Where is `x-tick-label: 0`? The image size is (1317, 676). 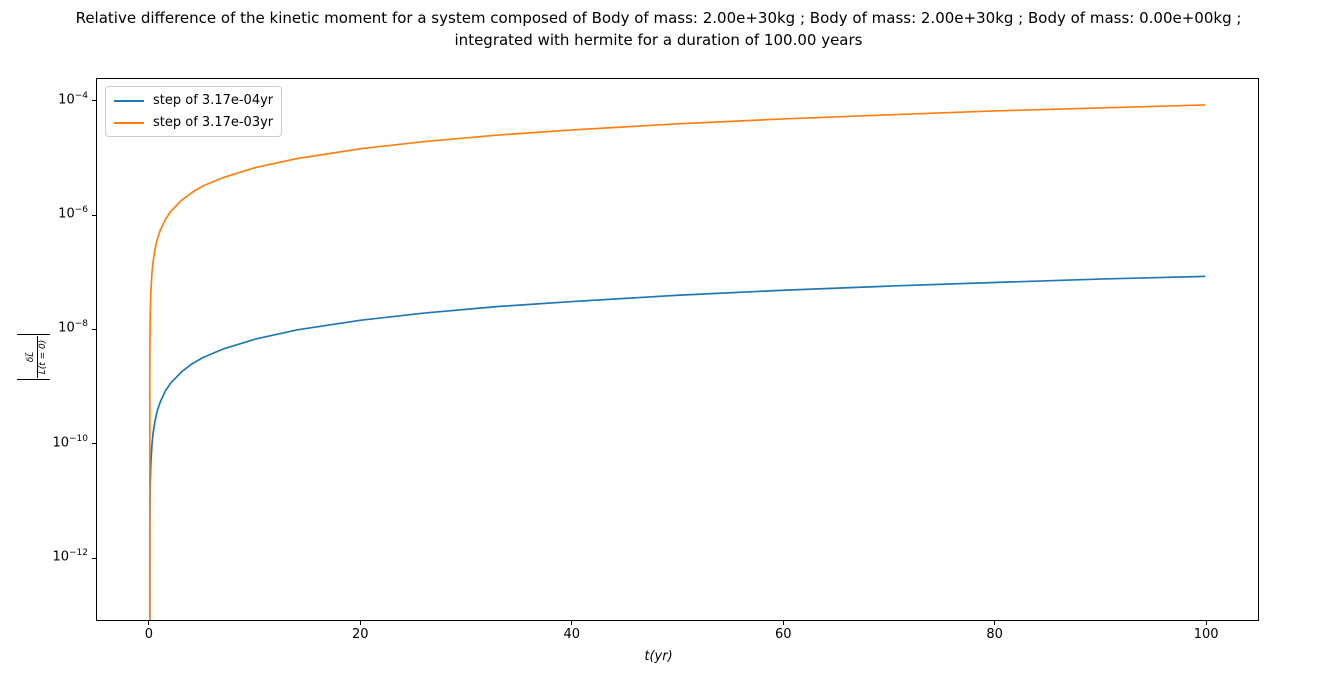 x-tick-label: 0 is located at coordinates (148, 634).